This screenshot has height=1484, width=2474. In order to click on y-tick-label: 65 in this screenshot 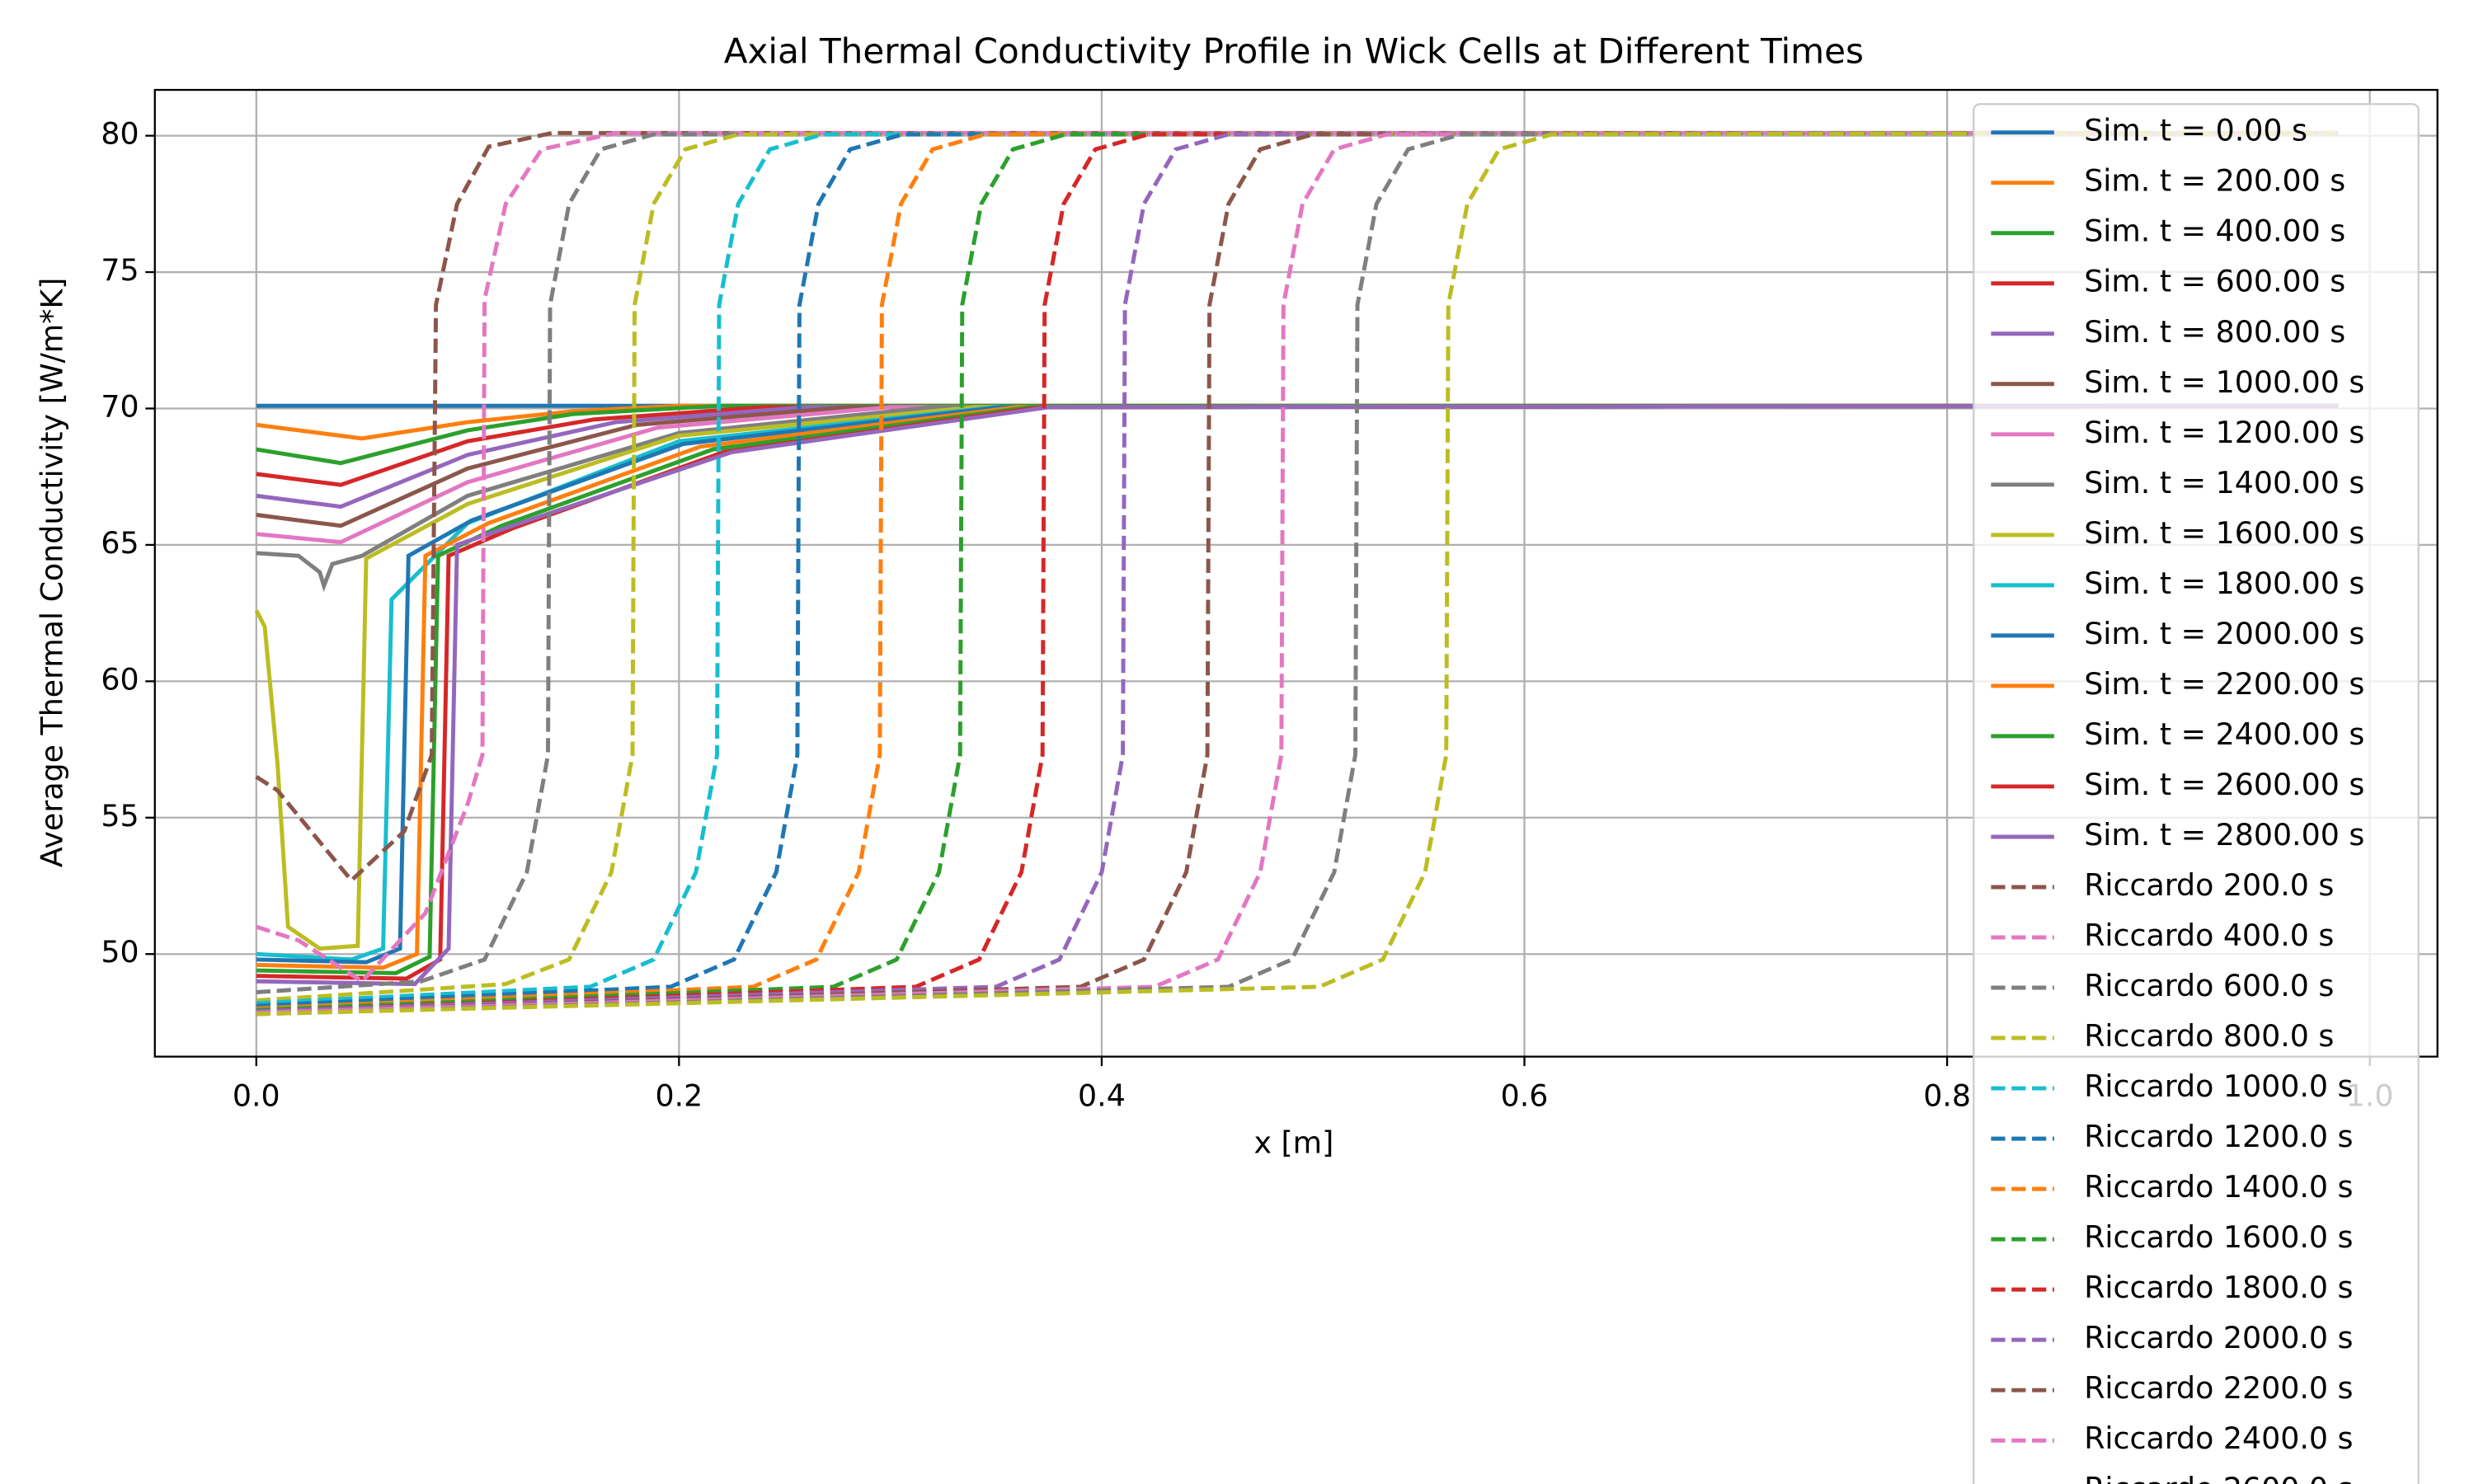, I will do `click(120, 543)`.